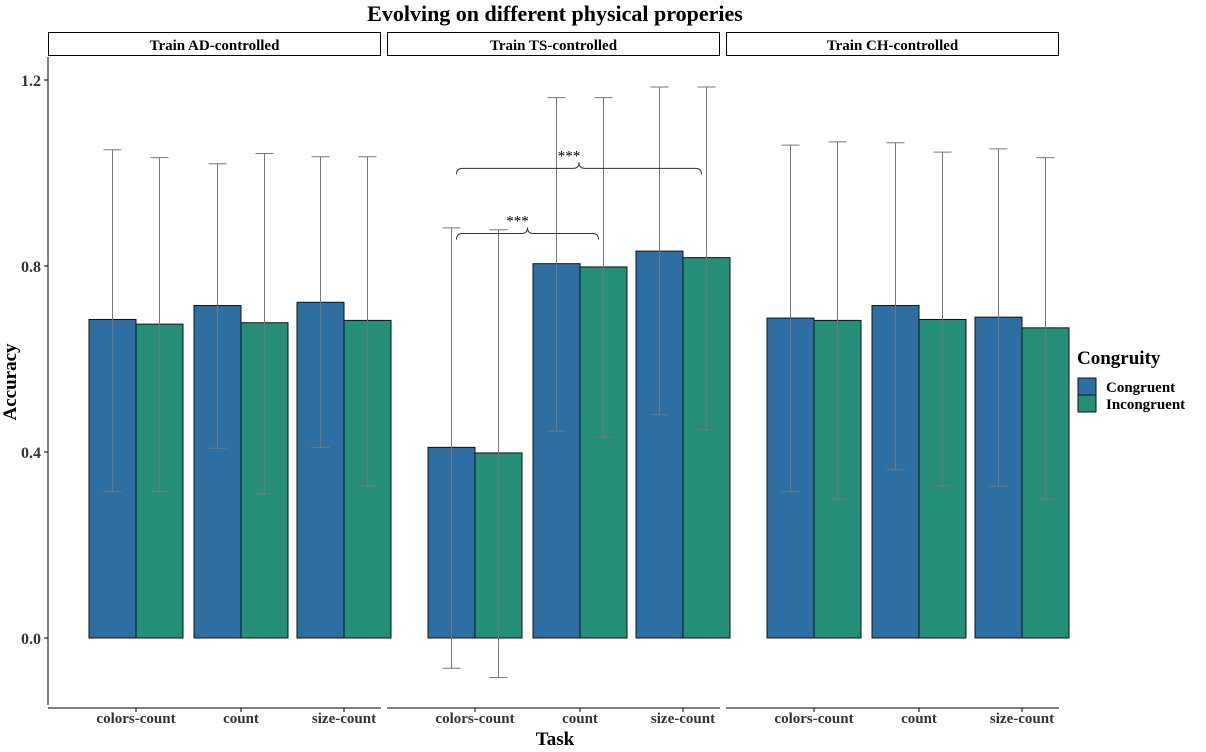  Describe the element at coordinates (555, 13) in the screenshot. I see `chart-title: Evolving on different physical properies` at that location.